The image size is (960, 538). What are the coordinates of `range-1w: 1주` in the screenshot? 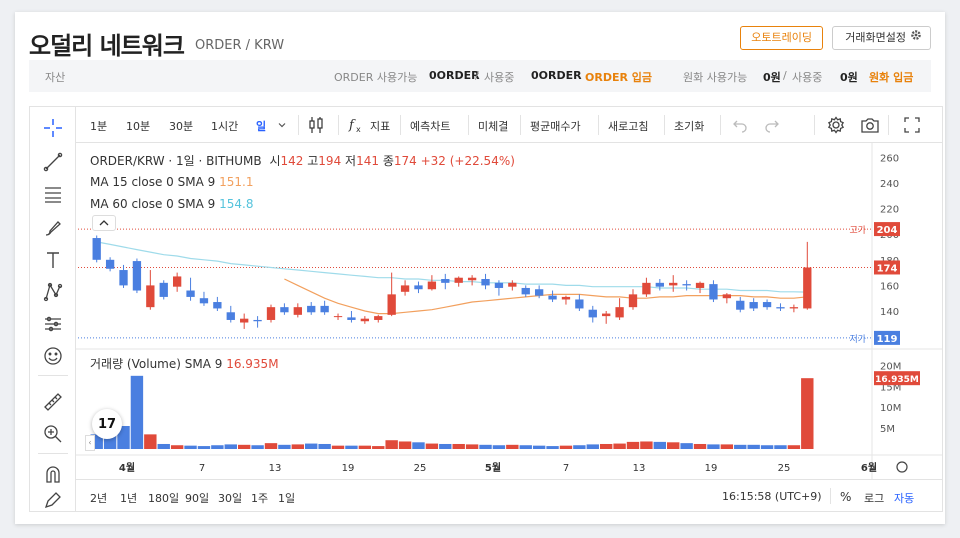 It's located at (260, 498).